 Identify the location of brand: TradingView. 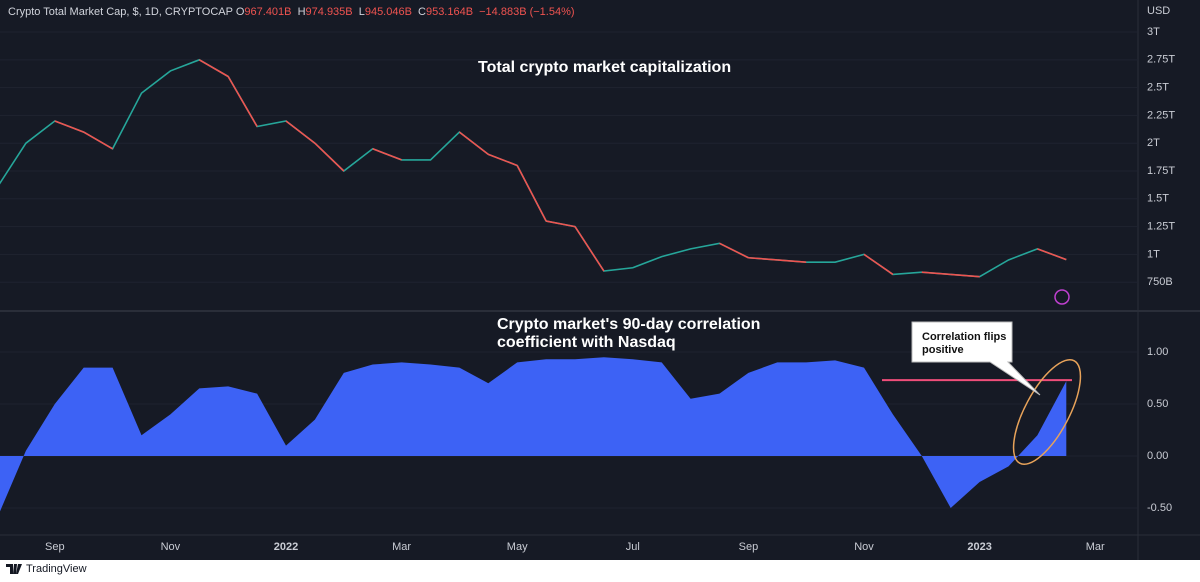
(56, 569).